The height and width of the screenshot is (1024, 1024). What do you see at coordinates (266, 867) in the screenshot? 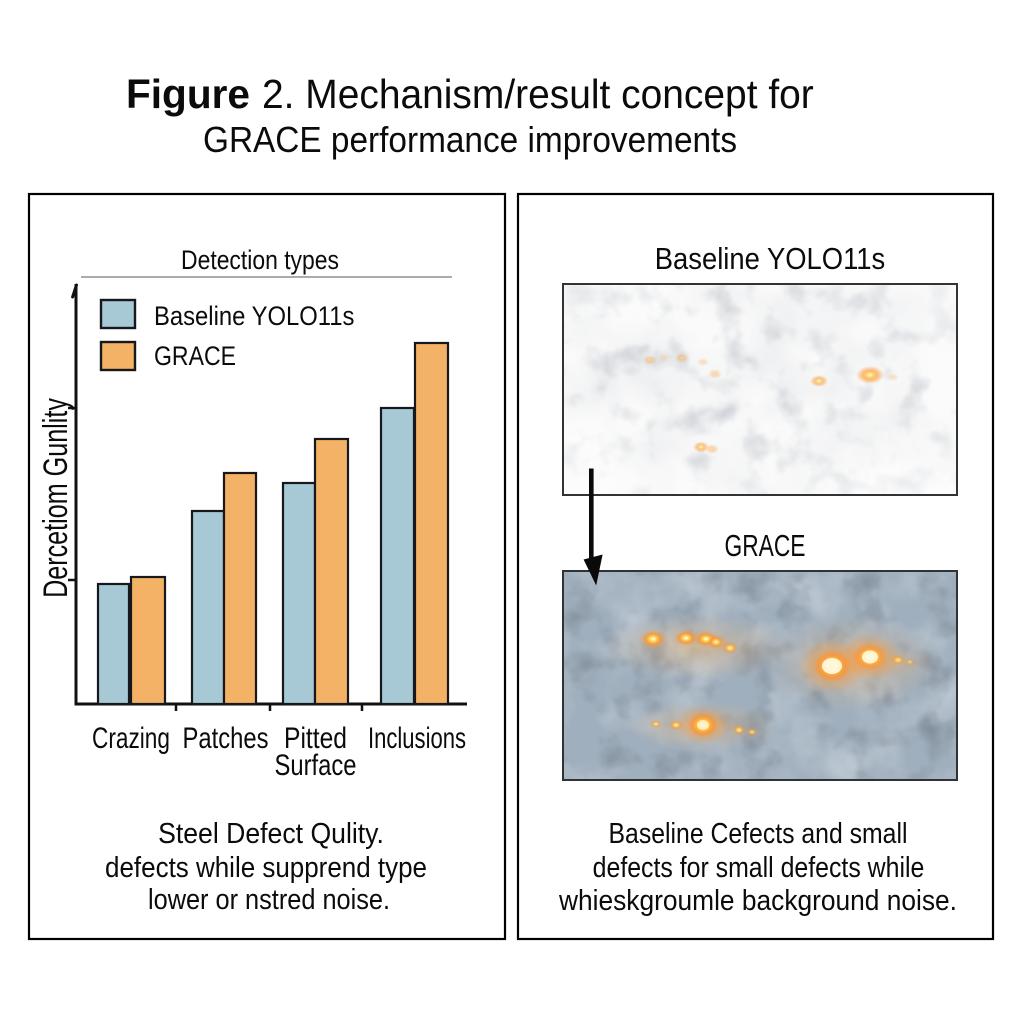
I see `svg-text: defects while supprend type` at bounding box center [266, 867].